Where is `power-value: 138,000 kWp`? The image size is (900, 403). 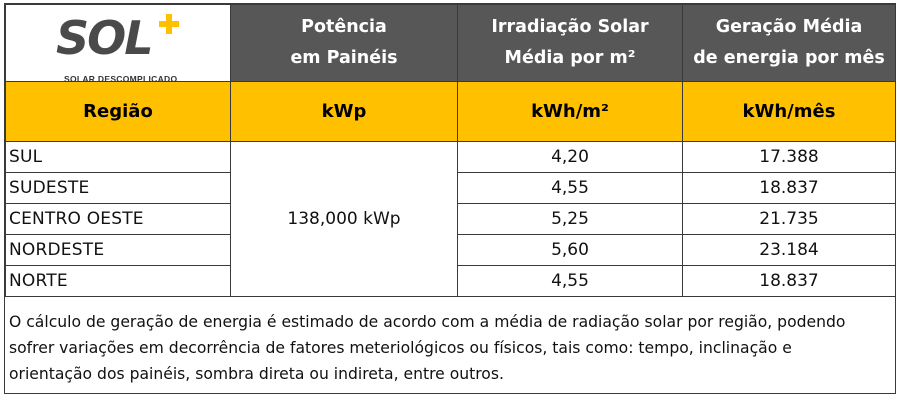
power-value: 138,000 kWp is located at coordinates (344, 219).